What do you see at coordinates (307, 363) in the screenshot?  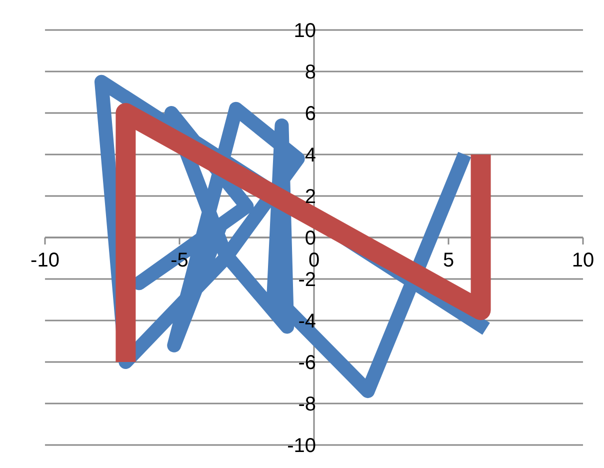 I see `y-tick-label: -6` at bounding box center [307, 363].